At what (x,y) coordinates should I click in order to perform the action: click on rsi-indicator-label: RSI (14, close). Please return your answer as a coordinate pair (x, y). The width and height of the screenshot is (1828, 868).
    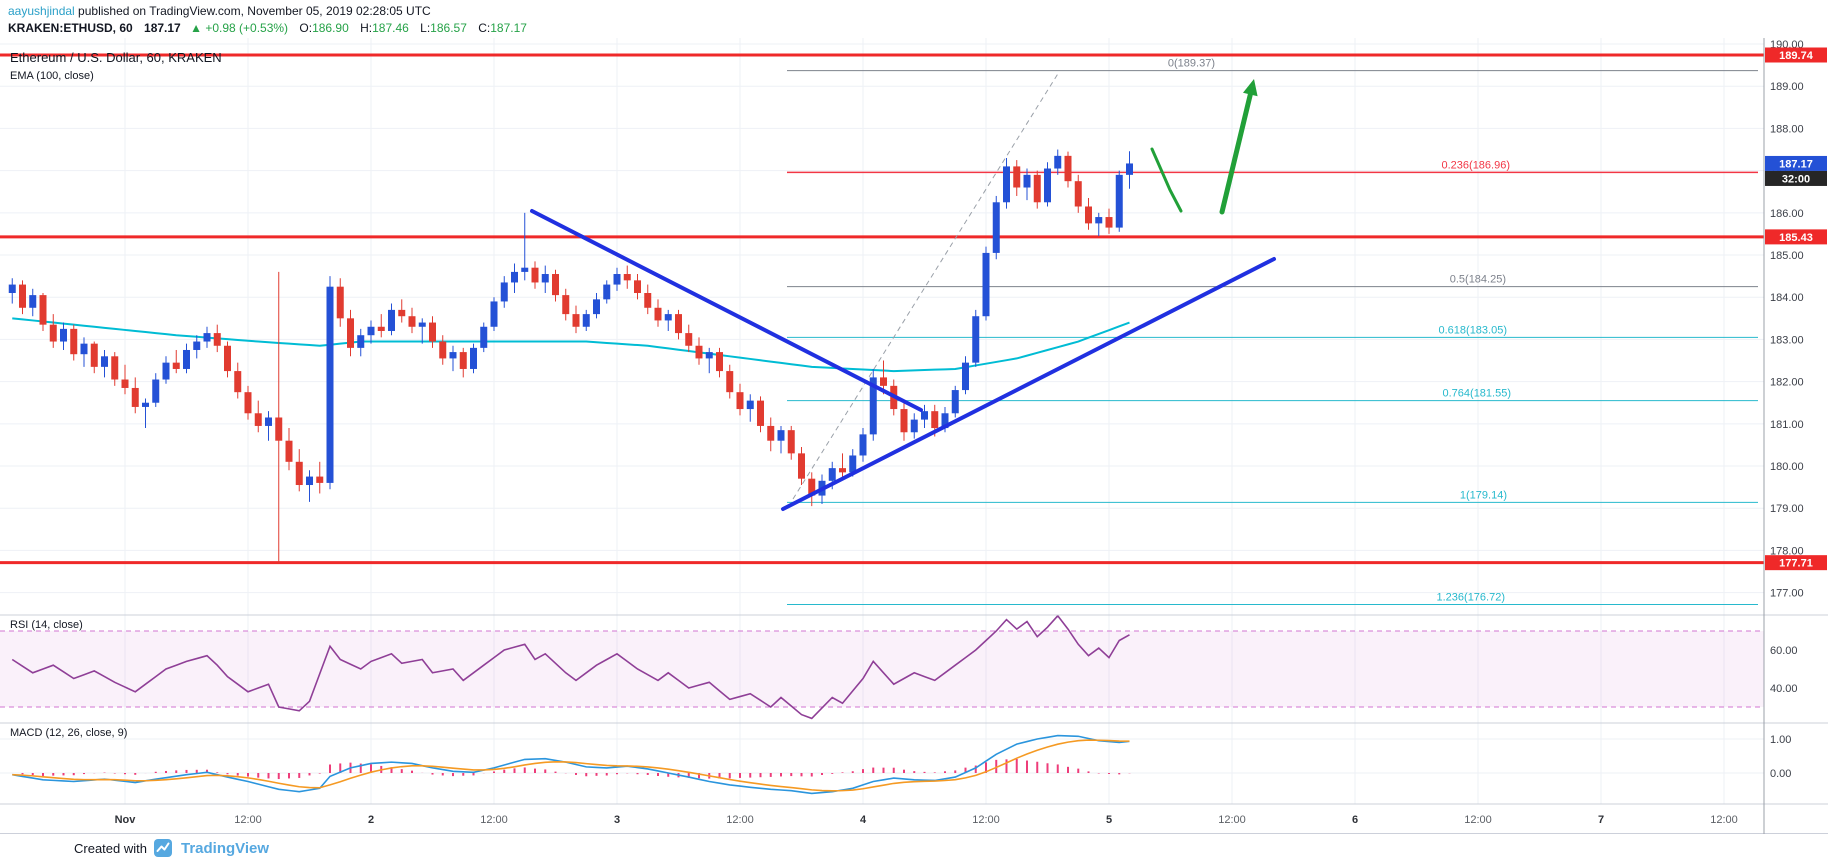
    Looking at the image, I should click on (46, 625).